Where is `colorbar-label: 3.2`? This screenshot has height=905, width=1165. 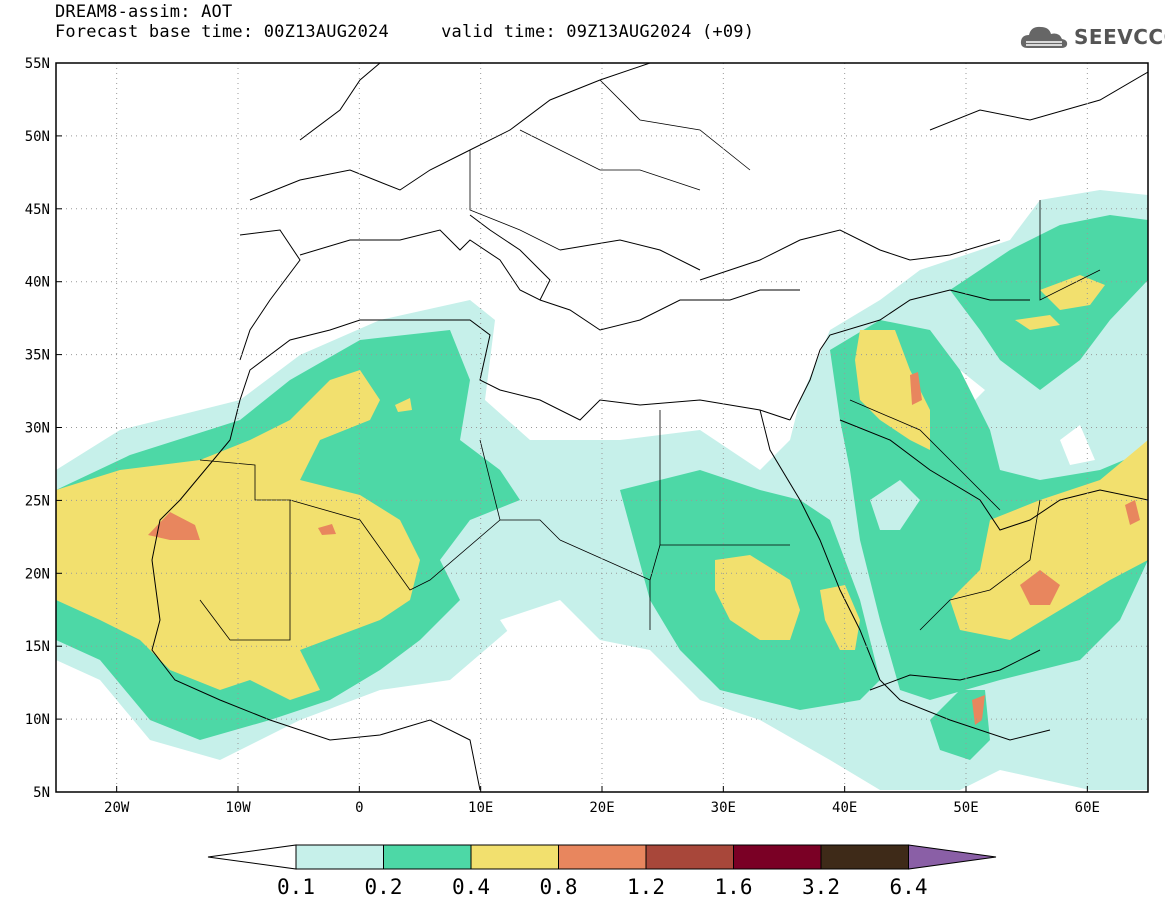 colorbar-label: 3.2 is located at coordinates (821, 887).